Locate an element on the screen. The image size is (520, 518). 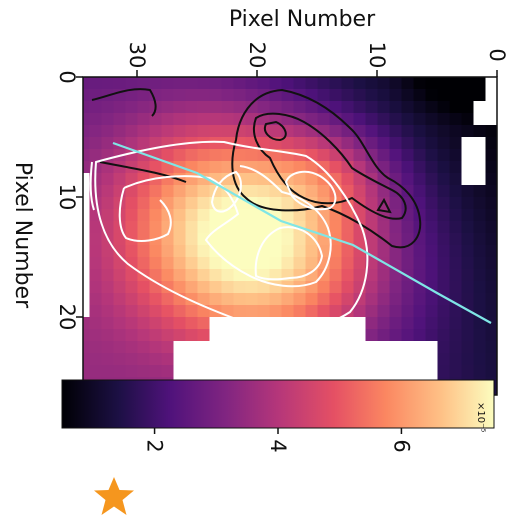
y-axis-ticks: 0 10 20 is located at coordinates (69, 200).